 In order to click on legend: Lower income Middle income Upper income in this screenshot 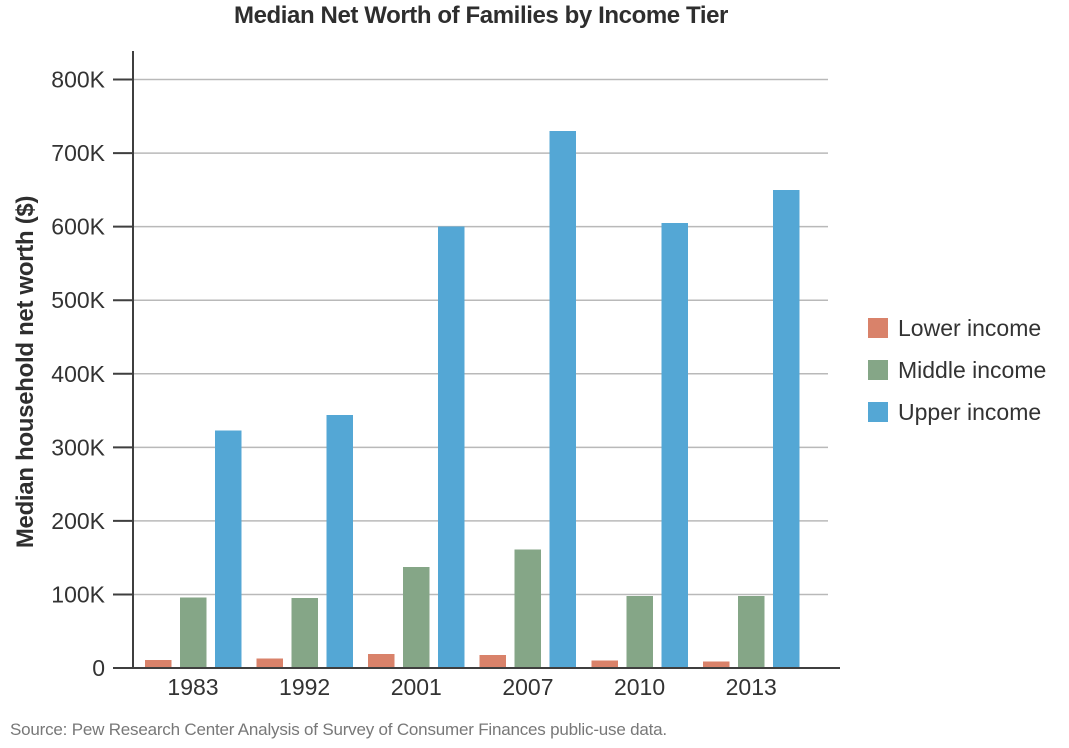, I will do `click(957, 378)`.